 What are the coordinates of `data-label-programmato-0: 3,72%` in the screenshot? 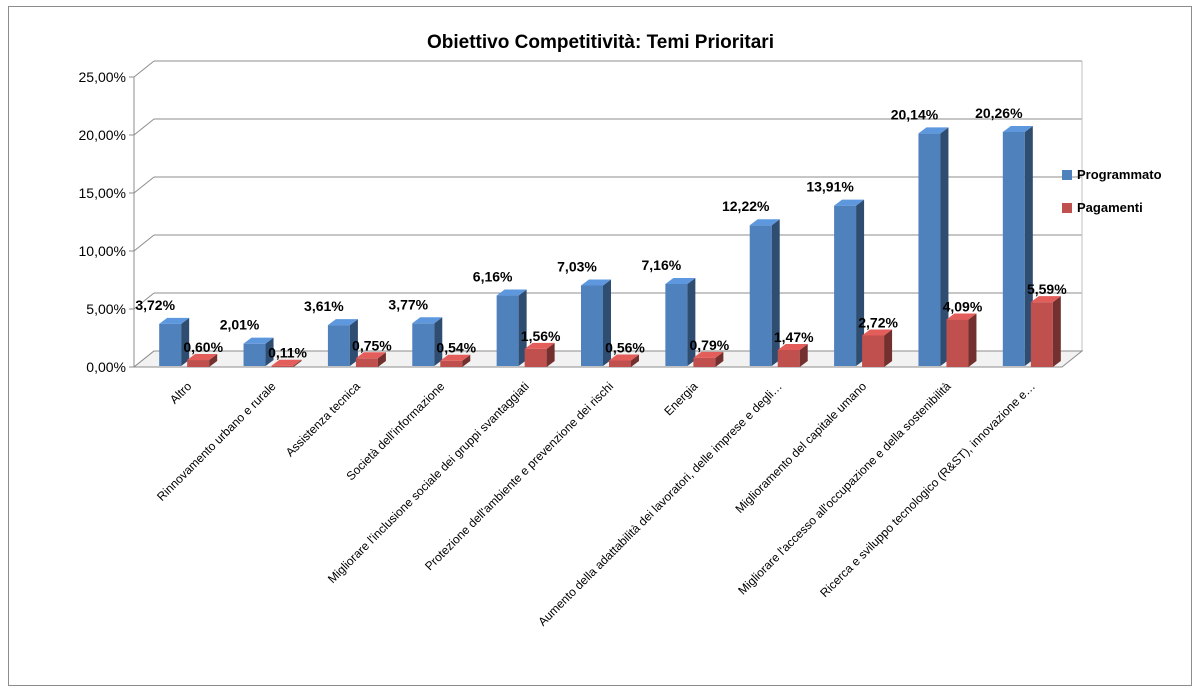 It's located at (155, 305).